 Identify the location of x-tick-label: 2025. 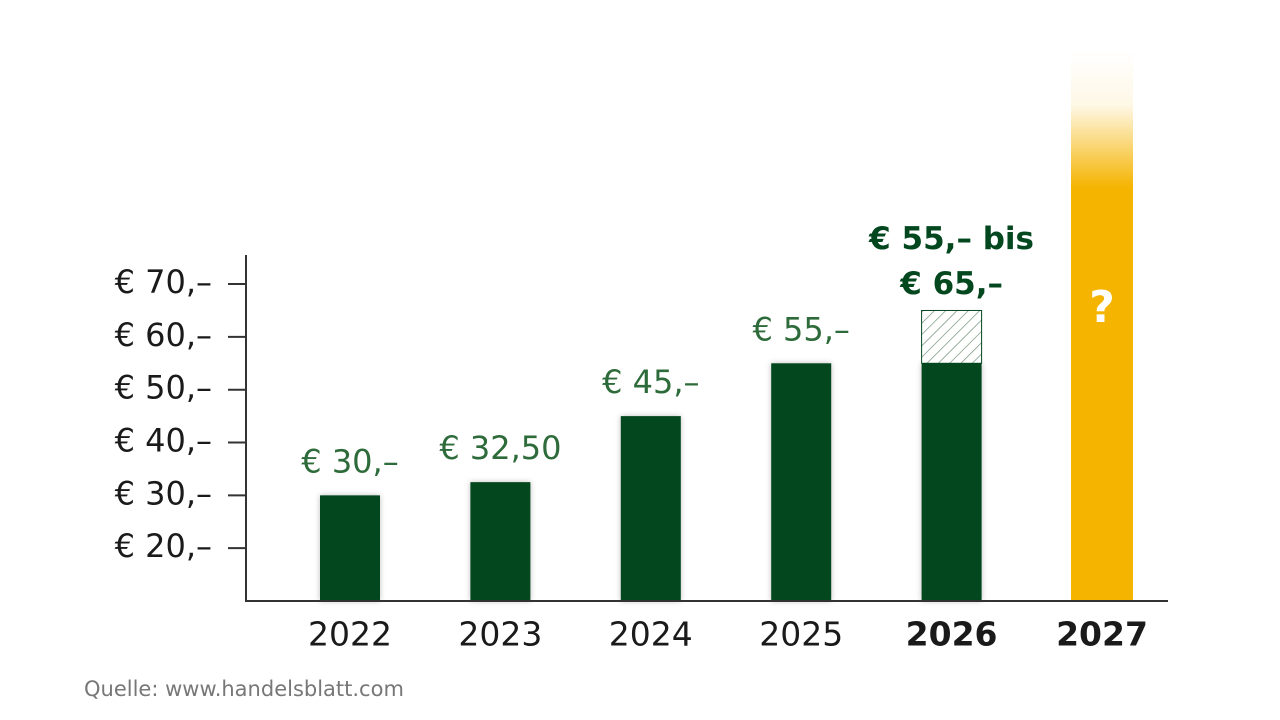
(801, 634).